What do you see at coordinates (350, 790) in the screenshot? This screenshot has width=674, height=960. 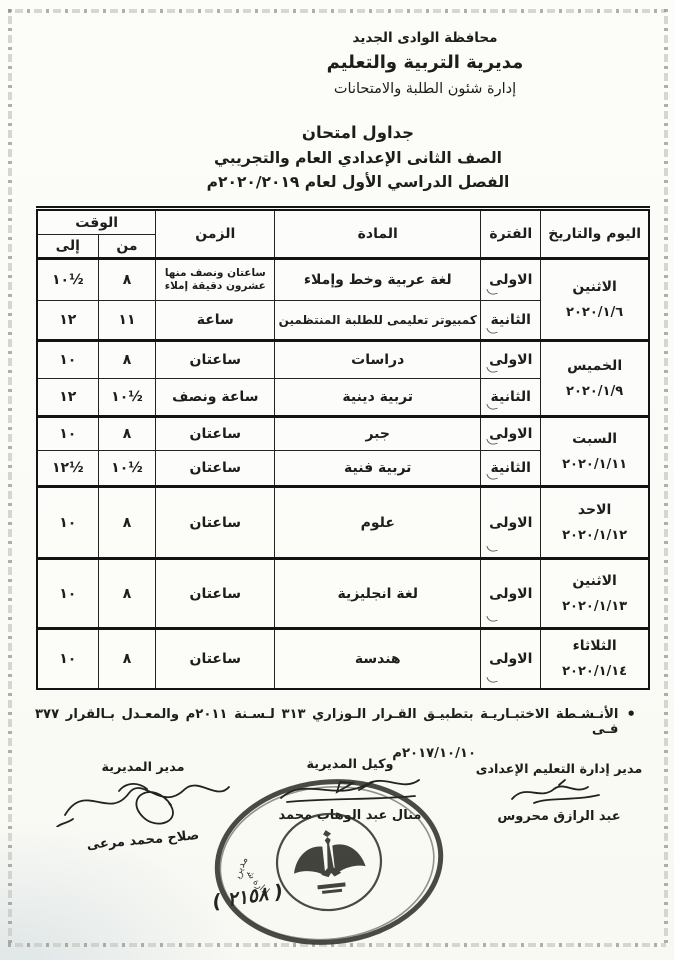 I see `signature-block-middle: وكيل المديرية منال عبد الوهاب محمد` at bounding box center [350, 790].